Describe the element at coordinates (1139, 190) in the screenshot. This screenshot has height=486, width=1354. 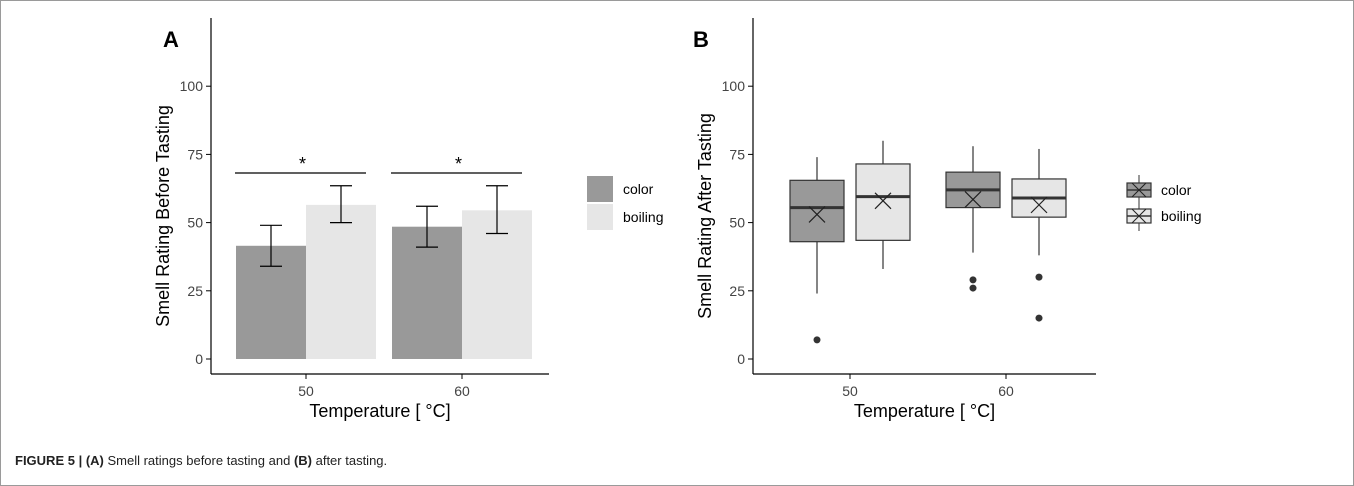
I see `legend-mean-color` at that location.